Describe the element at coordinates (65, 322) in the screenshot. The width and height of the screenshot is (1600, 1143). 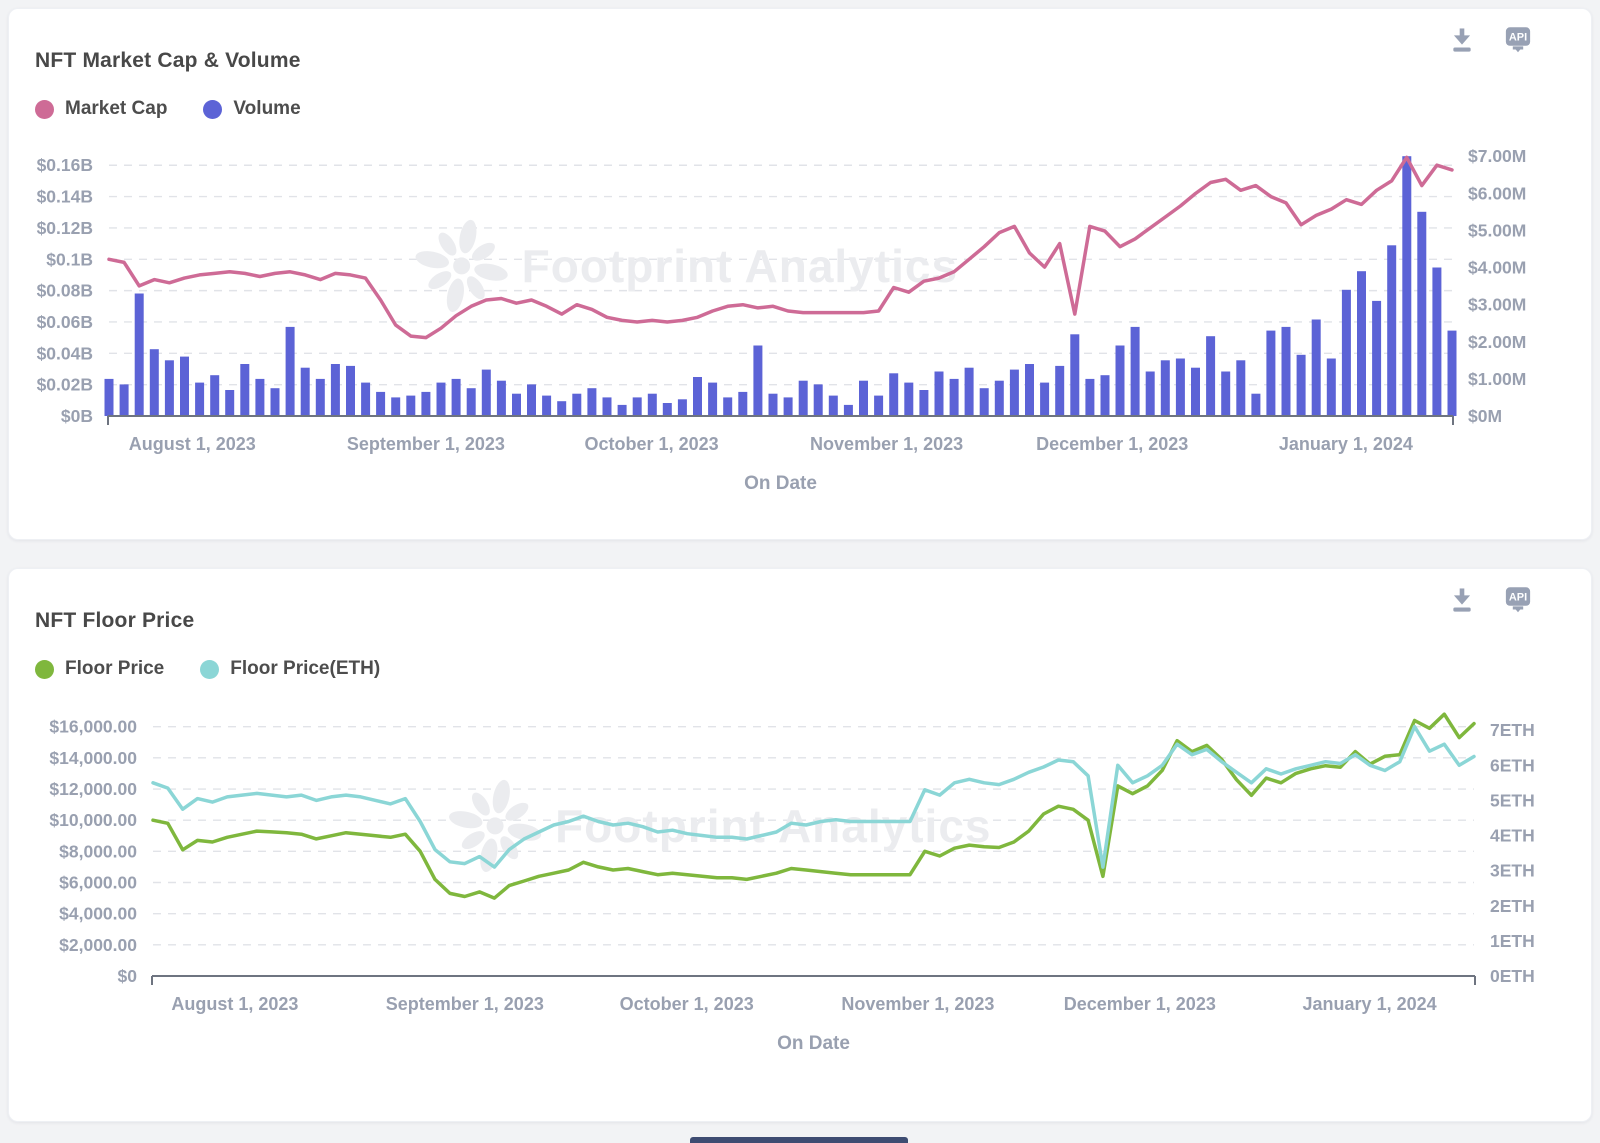
I see `svg-text: $0.06B` at that location.